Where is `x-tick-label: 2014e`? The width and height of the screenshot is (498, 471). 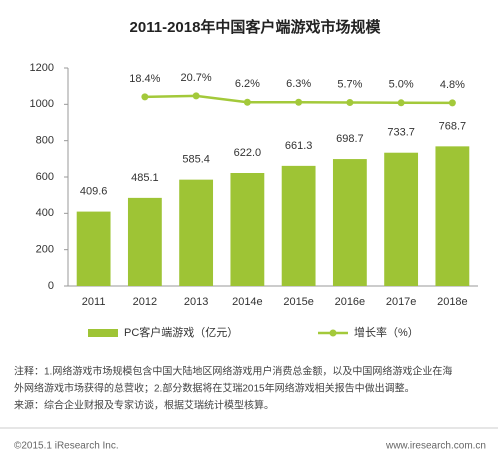 x-tick-label: 2014e is located at coordinates (247, 302).